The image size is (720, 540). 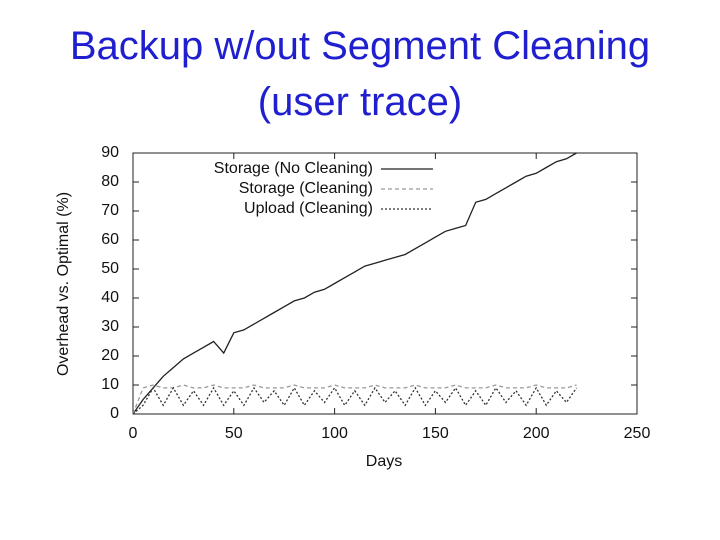 I want to click on x-tick-label: 100, so click(x=334, y=433).